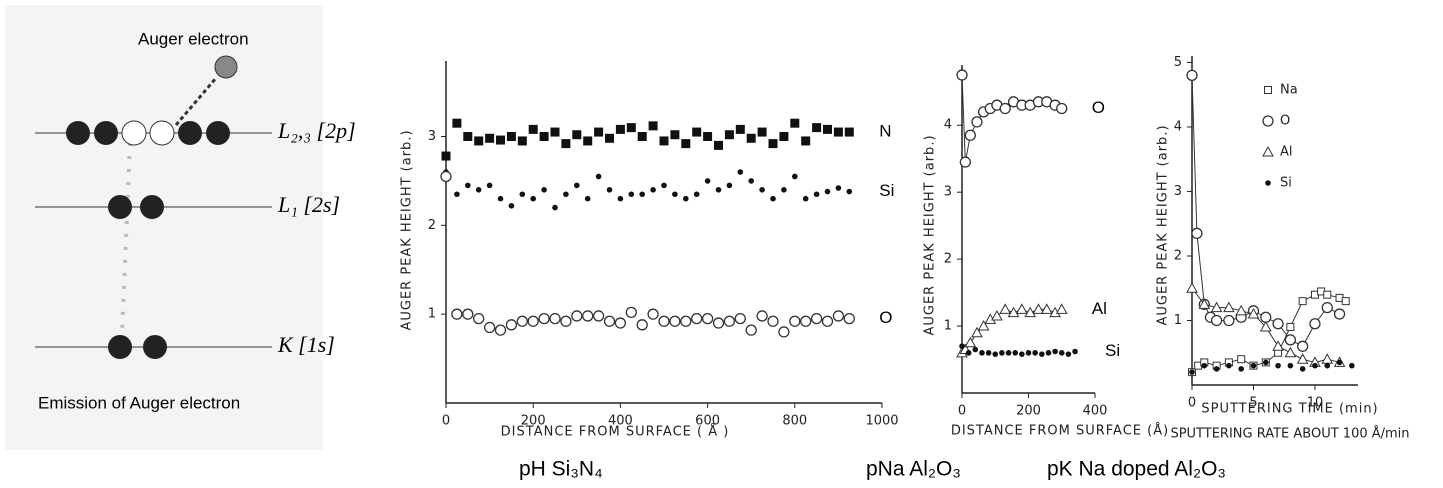  What do you see at coordinates (1286, 183) in the screenshot?
I see `legend-label: Si` at bounding box center [1286, 183].